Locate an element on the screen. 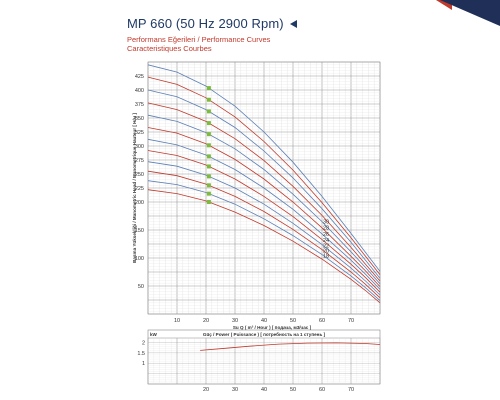 This screenshot has width=500, height=400. y-tick-label: 300 is located at coordinates (139, 147).